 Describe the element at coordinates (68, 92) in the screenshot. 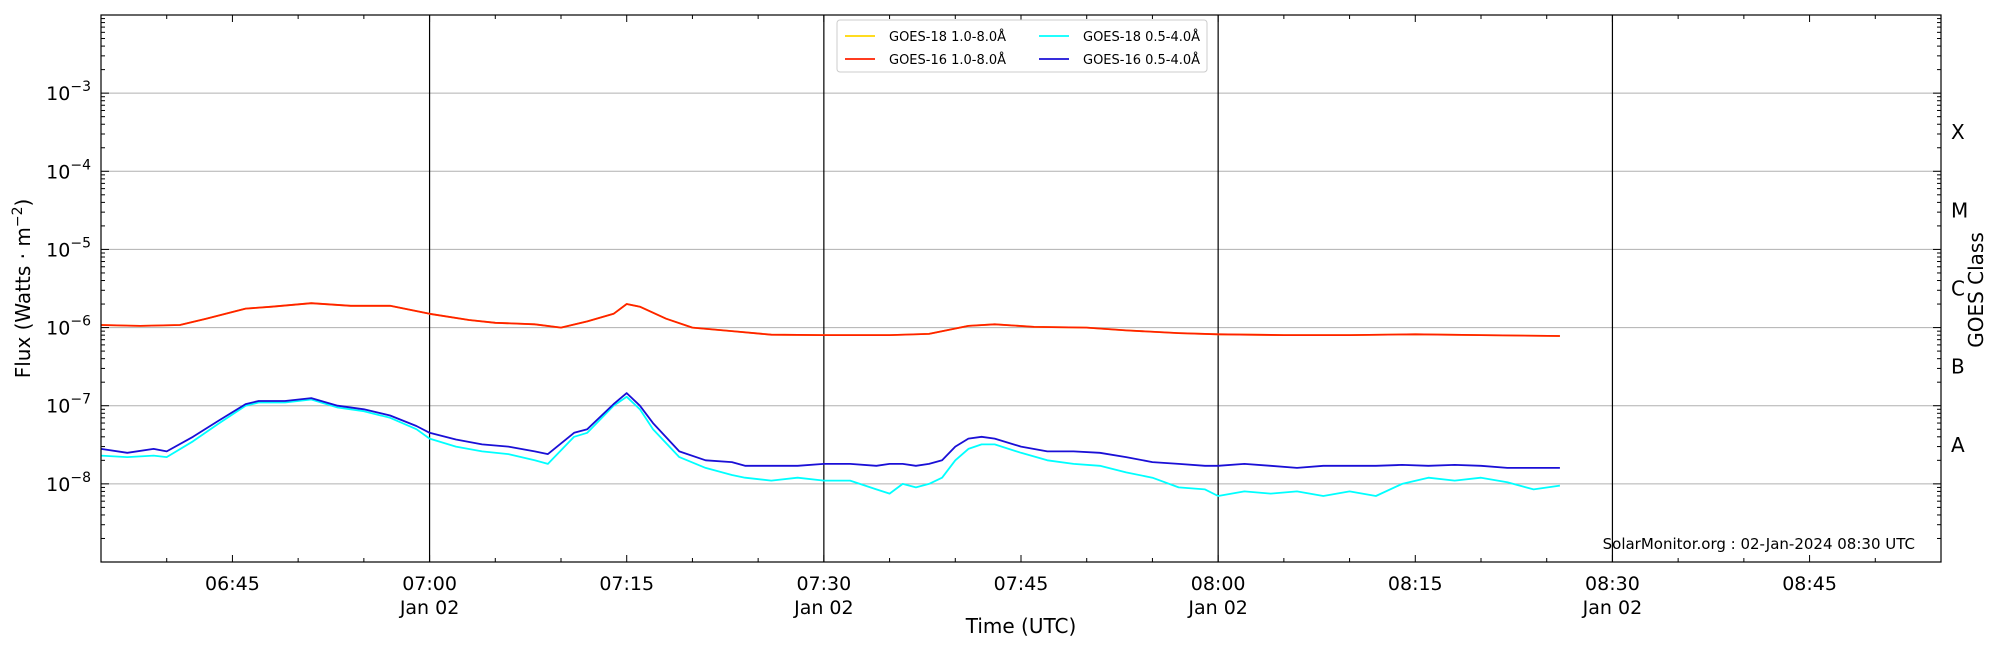

I see `y-tick-label: 10⁻³` at that location.